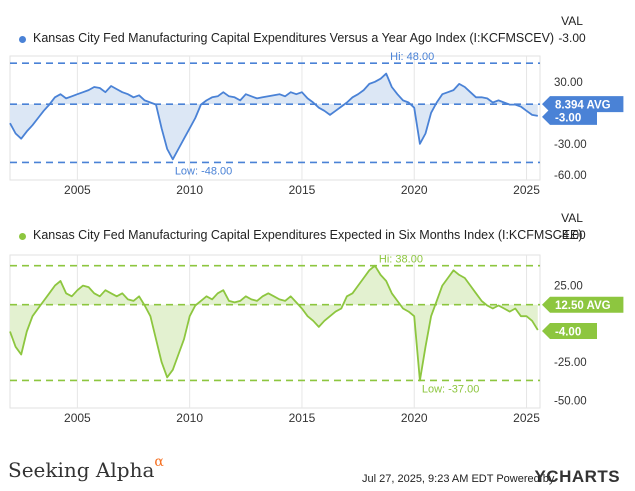  I want to click on y-tick-label: 25.00, so click(568, 287).